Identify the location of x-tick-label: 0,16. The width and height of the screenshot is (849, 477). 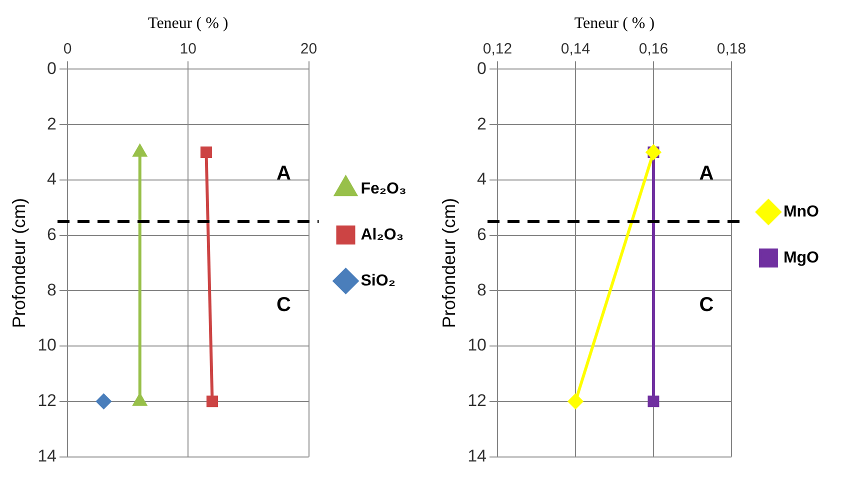
(653, 49).